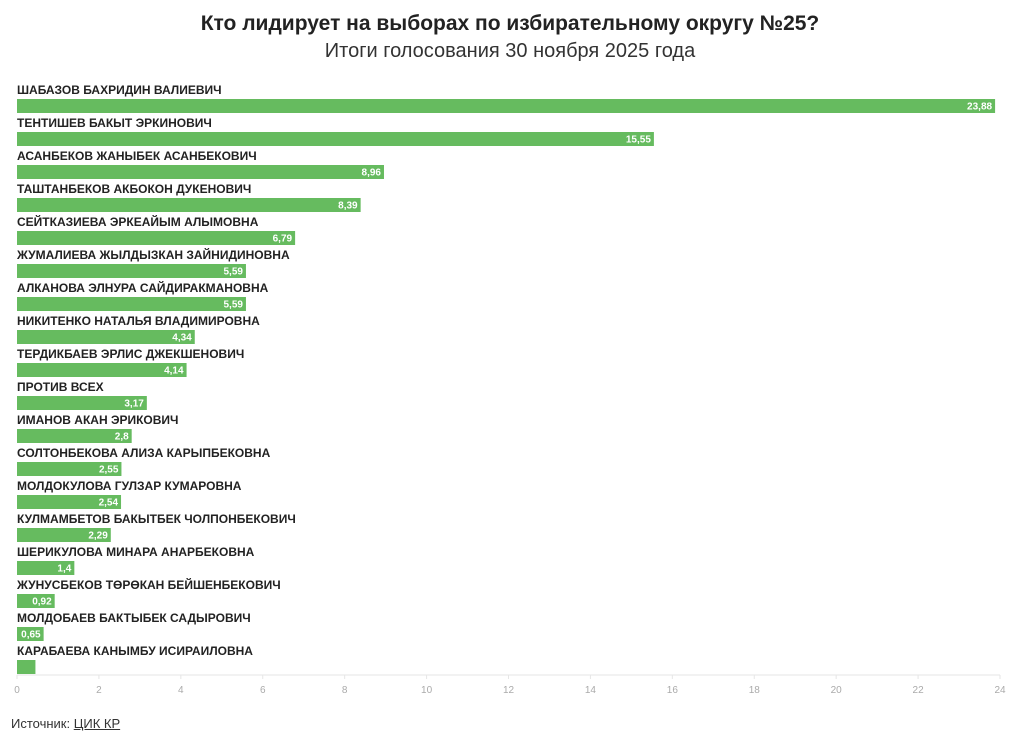 The width and height of the screenshot is (1020, 744). Describe the element at coordinates (427, 690) in the screenshot. I see `x-tick-label: 10` at that location.